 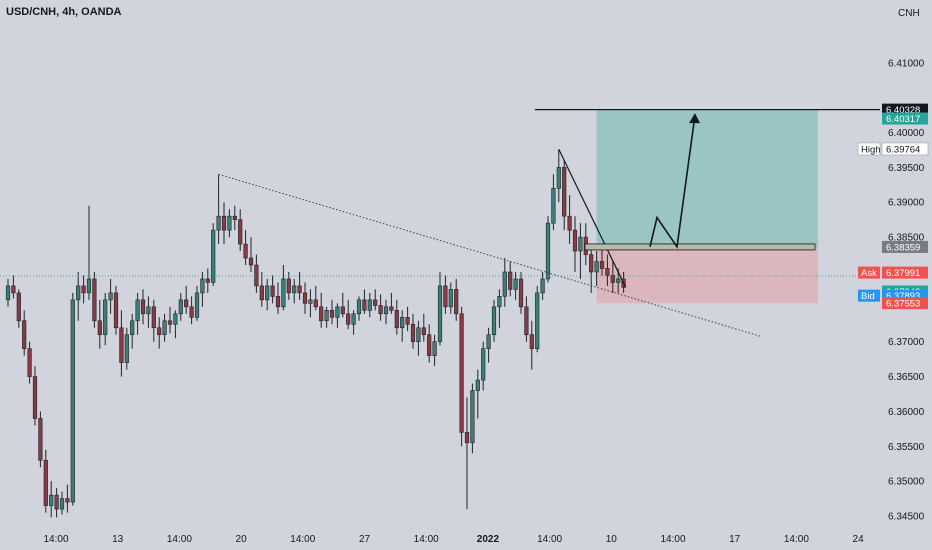 I want to click on price-tag: 6.37991 Ask, so click(x=893, y=272).